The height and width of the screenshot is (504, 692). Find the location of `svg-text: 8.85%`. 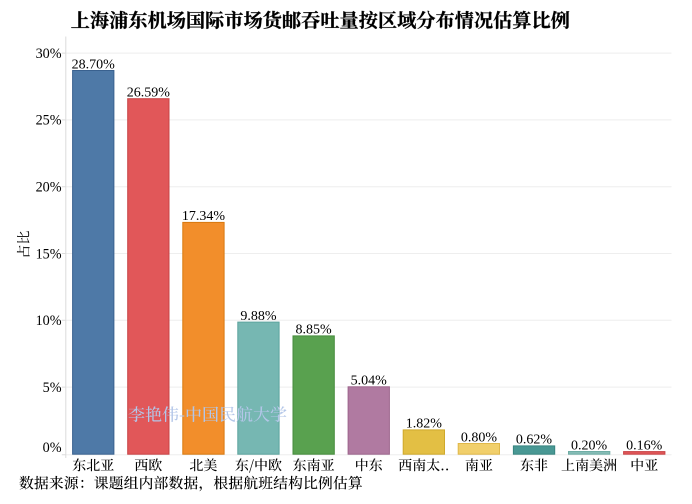

svg-text: 8.85% is located at coordinates (314, 330).